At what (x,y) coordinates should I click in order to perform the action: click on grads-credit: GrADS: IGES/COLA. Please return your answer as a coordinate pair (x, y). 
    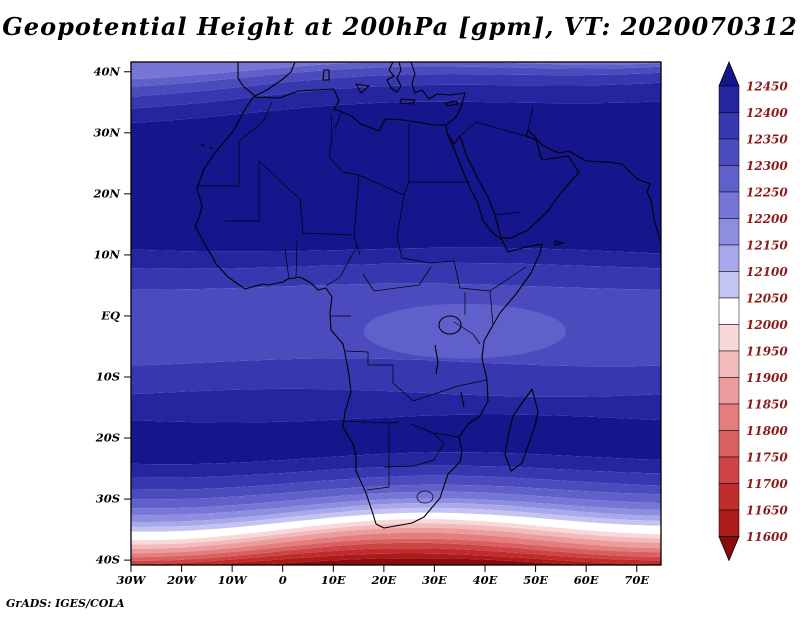
    Looking at the image, I should click on (65, 603).